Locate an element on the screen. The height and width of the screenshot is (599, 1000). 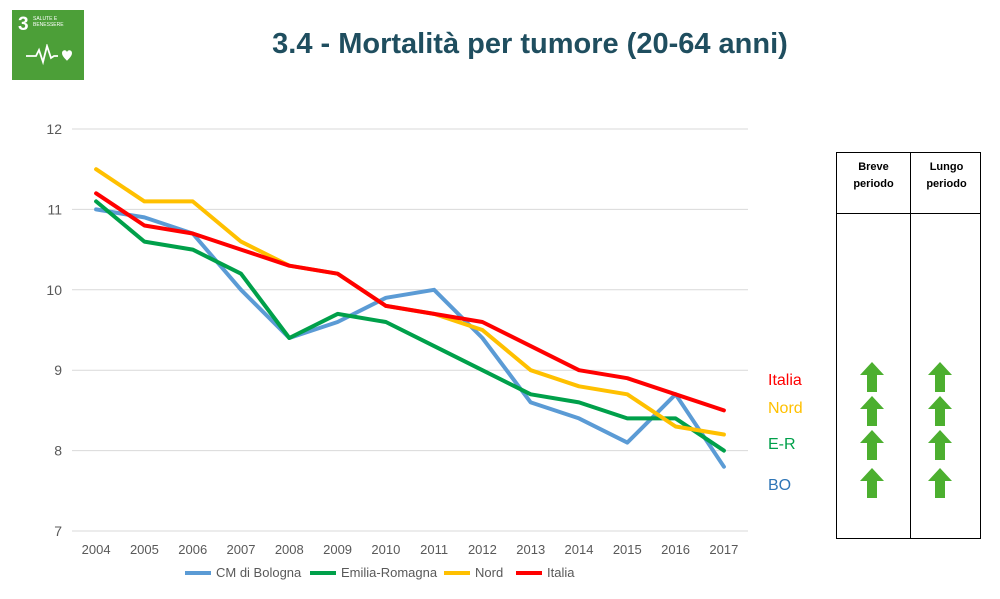
legend-label: Emilia-Romagna is located at coordinates (389, 572).